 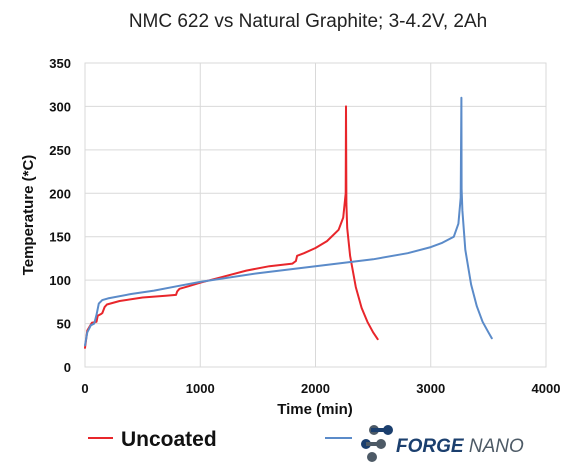 I want to click on y-tick-label: 350, so click(x=60, y=63).